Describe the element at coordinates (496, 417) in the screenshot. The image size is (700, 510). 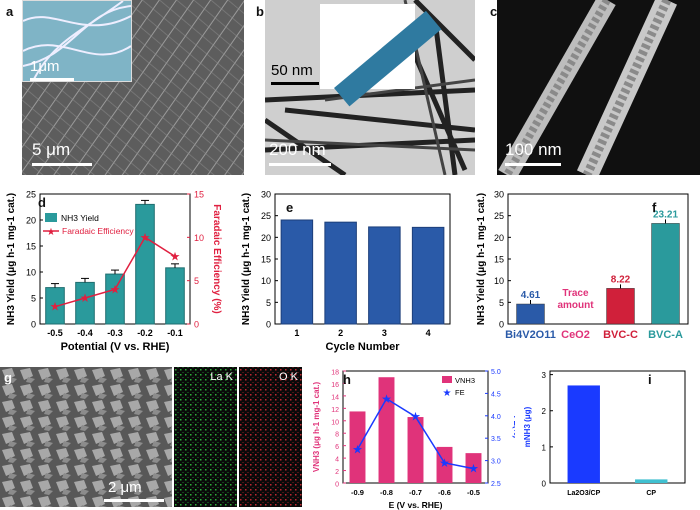
I see `y2-tick-label: 4.0` at that location.